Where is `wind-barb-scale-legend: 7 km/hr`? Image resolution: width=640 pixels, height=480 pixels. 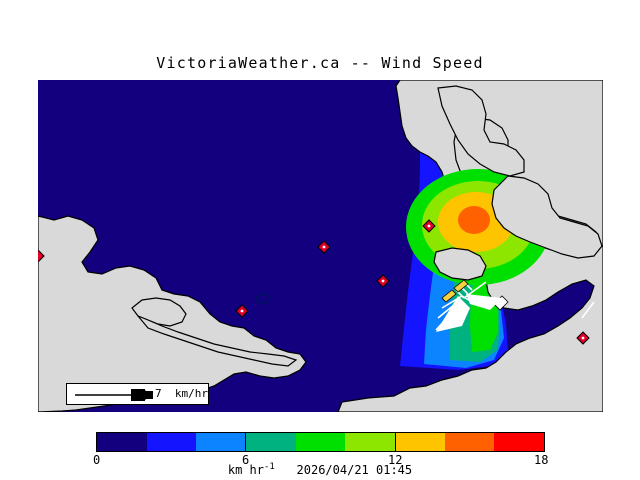
wind-barb-scale-legend: 7 km/hr is located at coordinates (137, 394).